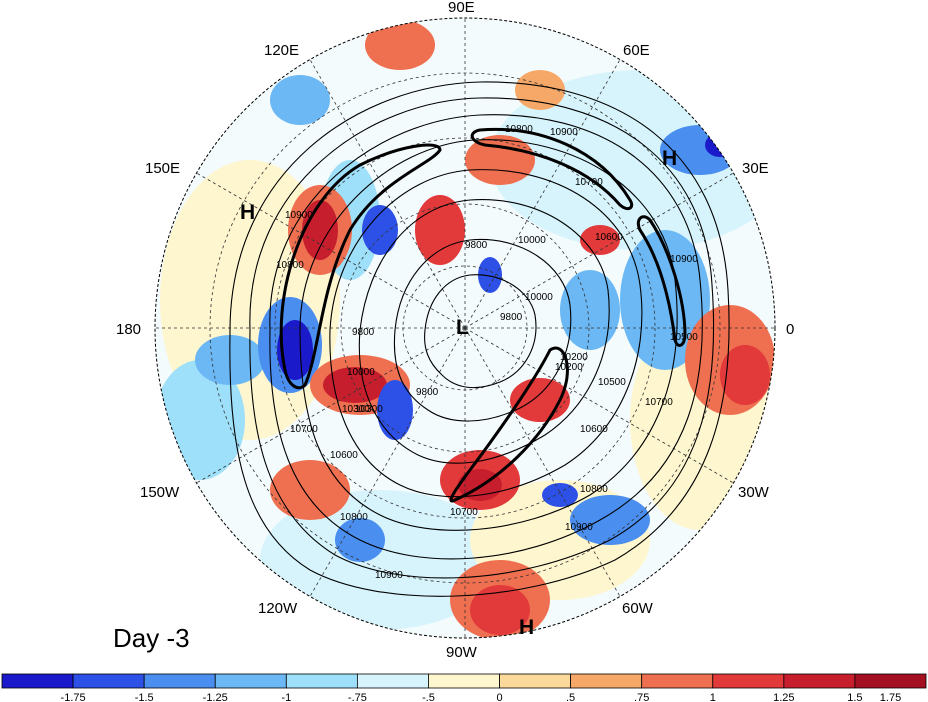 This screenshot has width=928, height=702. Describe the element at coordinates (783, 697) in the screenshot. I see `colorbar-tick-label: 1.25` at that location.